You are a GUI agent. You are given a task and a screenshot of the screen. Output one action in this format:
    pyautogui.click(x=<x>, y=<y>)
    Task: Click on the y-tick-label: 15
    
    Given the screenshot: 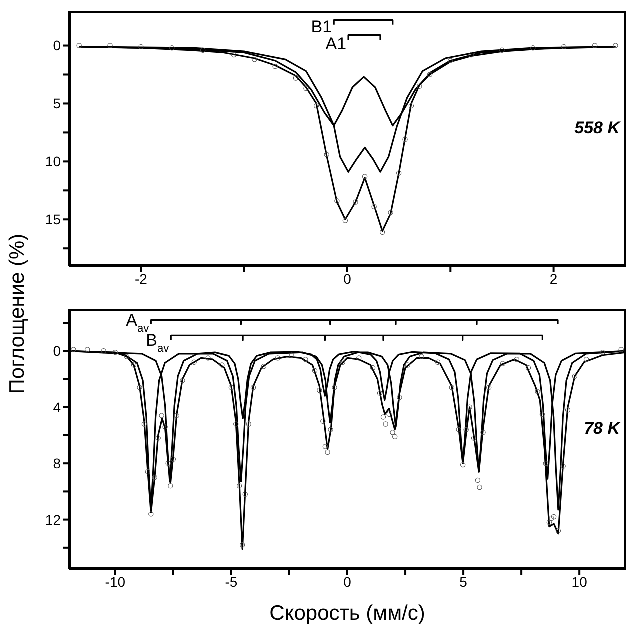 What is the action you would take?
    pyautogui.click(x=53, y=220)
    